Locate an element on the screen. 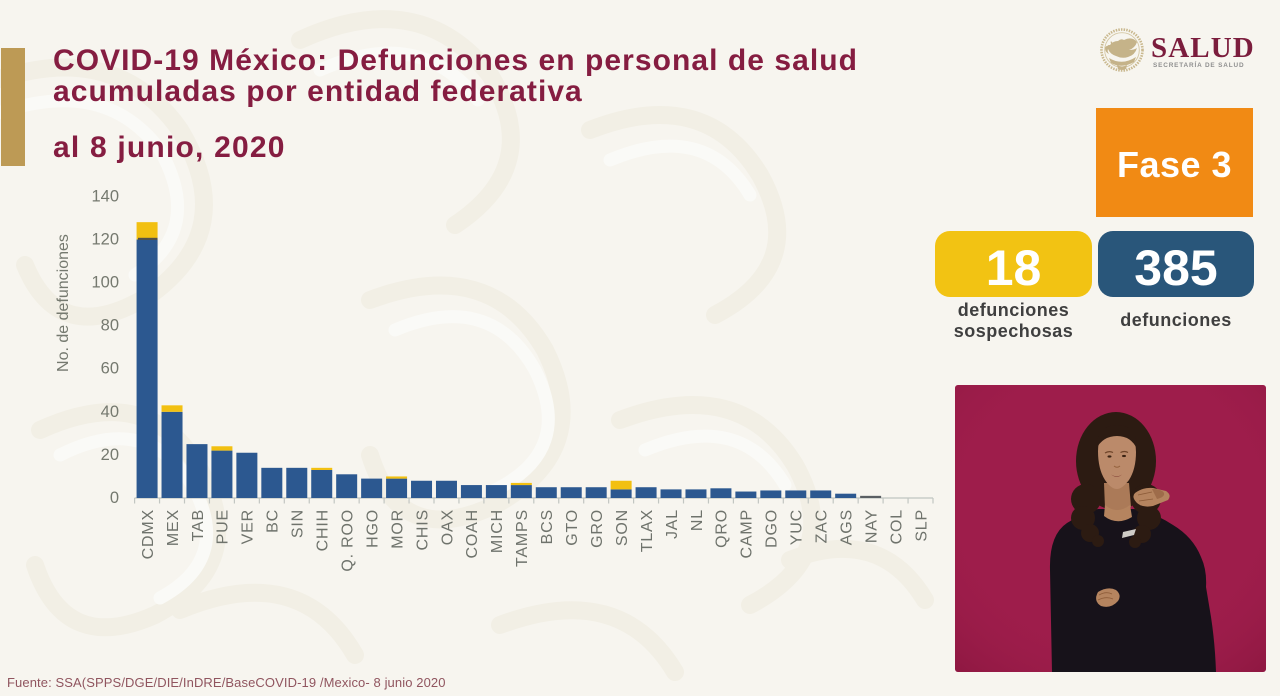 This screenshot has width=1280, height=696. svg-text: MOR is located at coordinates (397, 529).